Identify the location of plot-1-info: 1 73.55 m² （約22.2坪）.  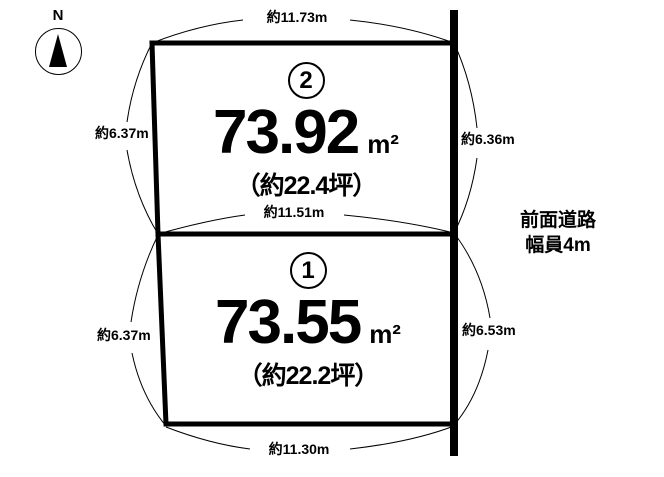
(308, 322).